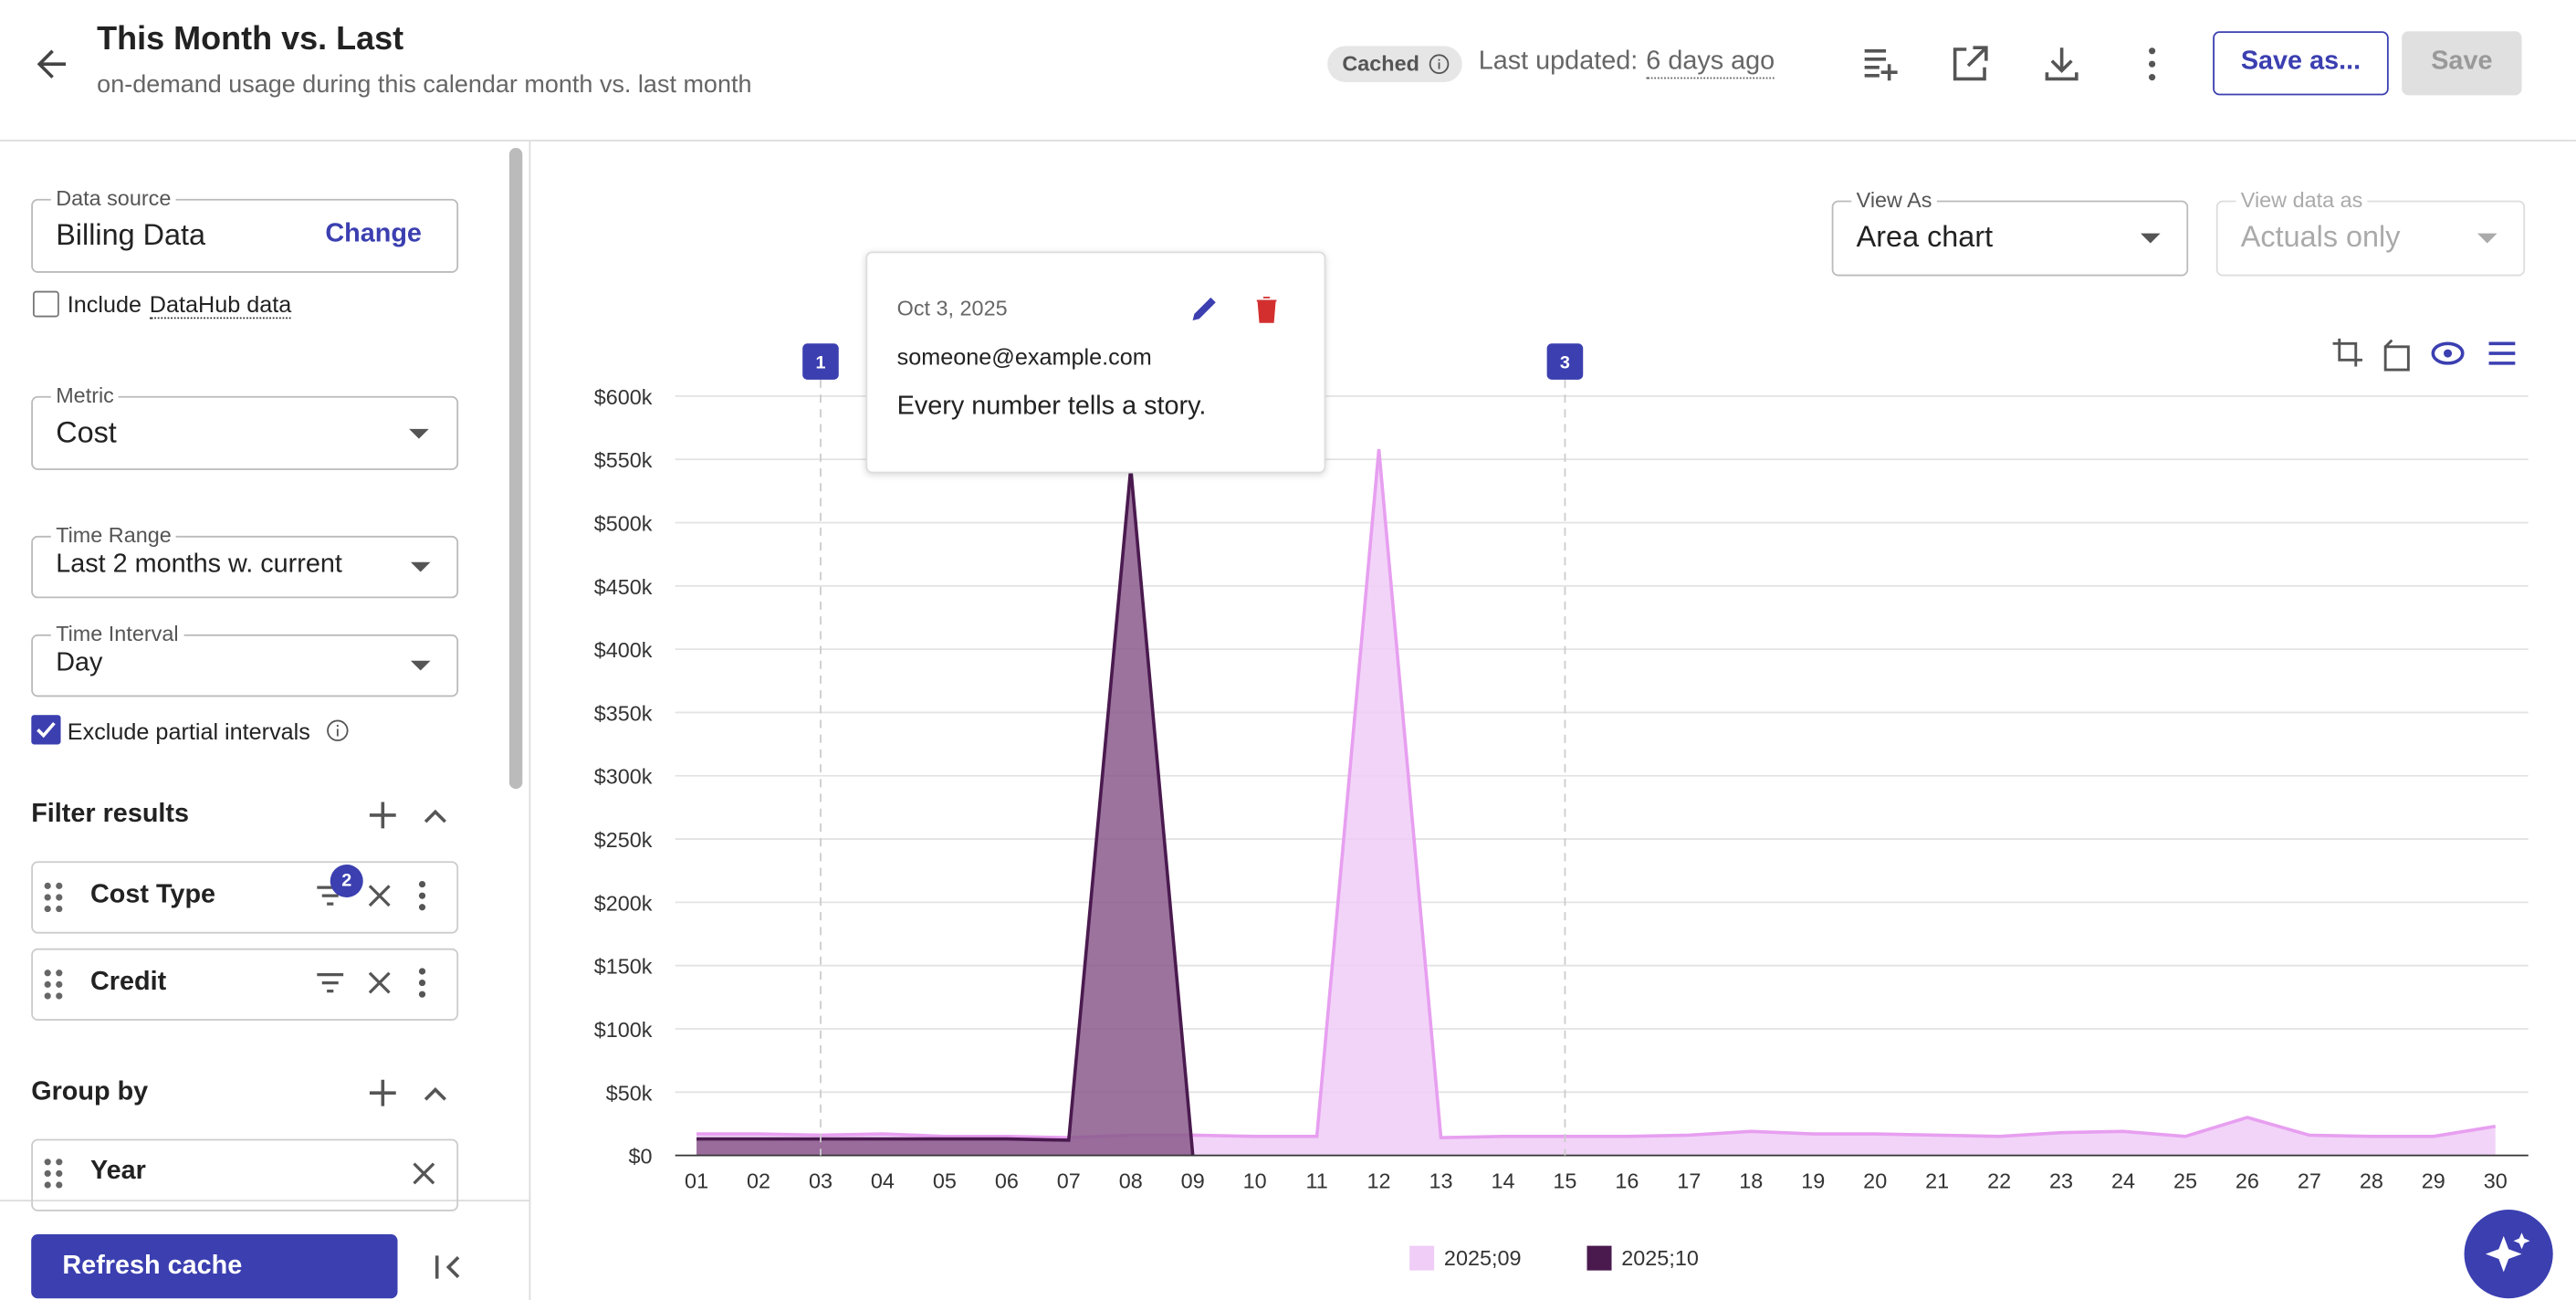 This screenshot has width=2576, height=1300. I want to click on field-value: Billing Data, so click(131, 235).